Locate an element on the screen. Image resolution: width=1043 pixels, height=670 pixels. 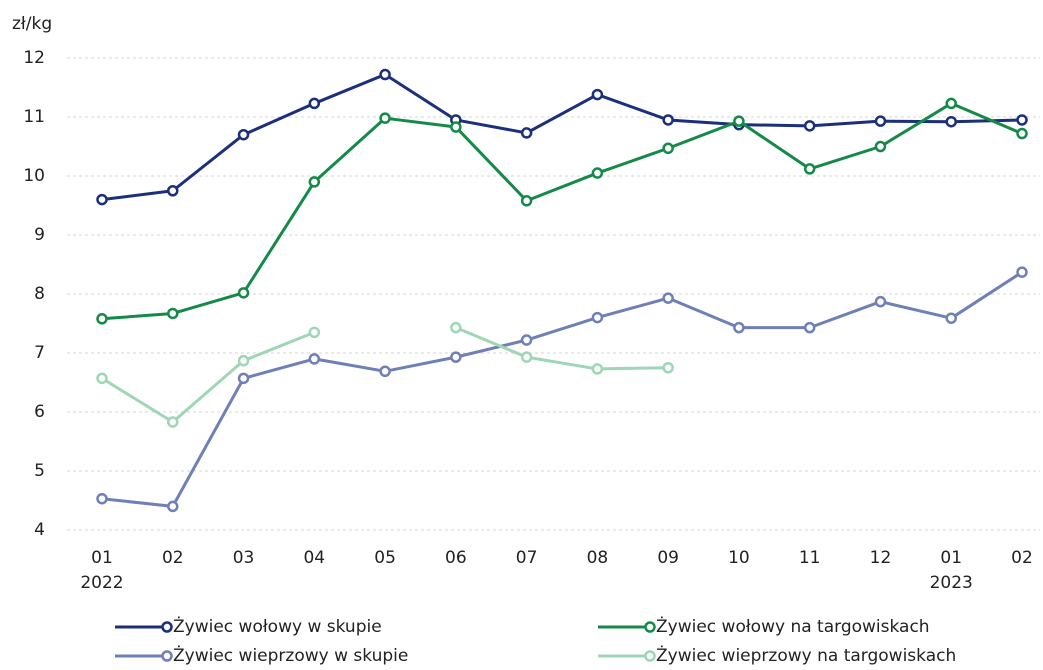
y-axis-label: zł/kg is located at coordinates (32, 24).